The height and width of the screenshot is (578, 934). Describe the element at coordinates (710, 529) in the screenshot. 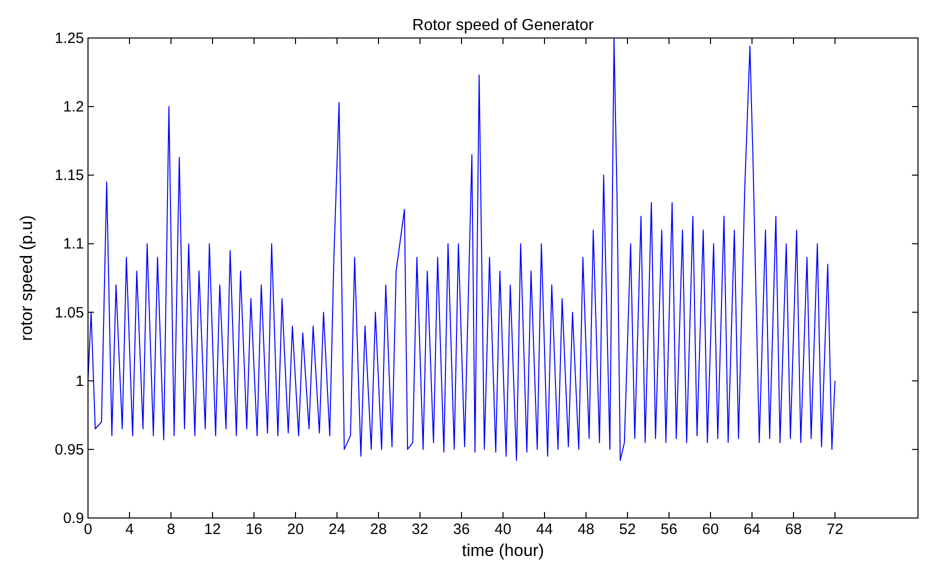

I see `x-tick-label: 60` at that location.